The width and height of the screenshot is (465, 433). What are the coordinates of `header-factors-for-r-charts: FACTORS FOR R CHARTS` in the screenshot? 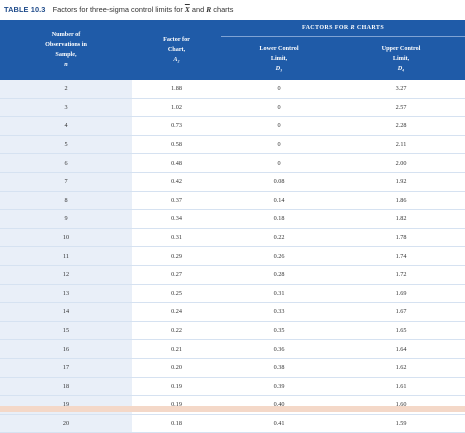 It's located at (343, 28).